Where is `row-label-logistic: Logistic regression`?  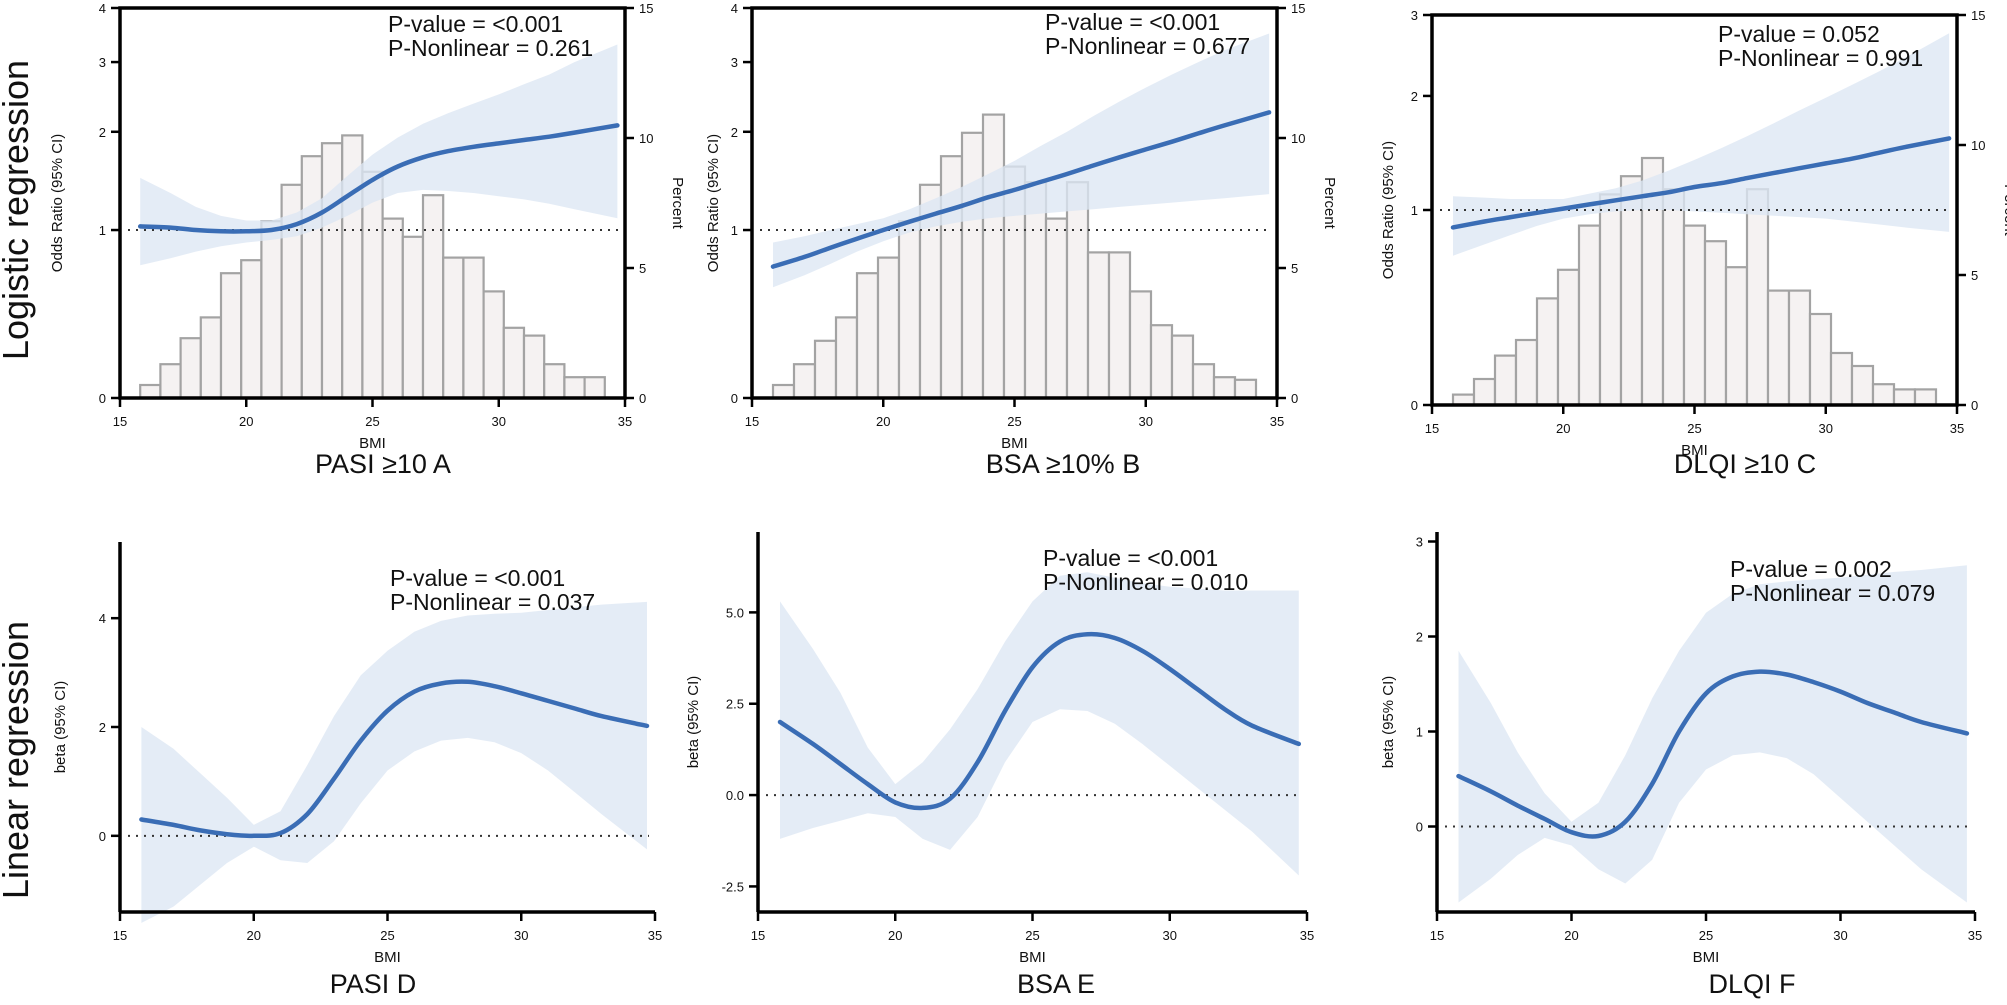
row-label-logistic: Logistic regression is located at coordinates (18, 210).